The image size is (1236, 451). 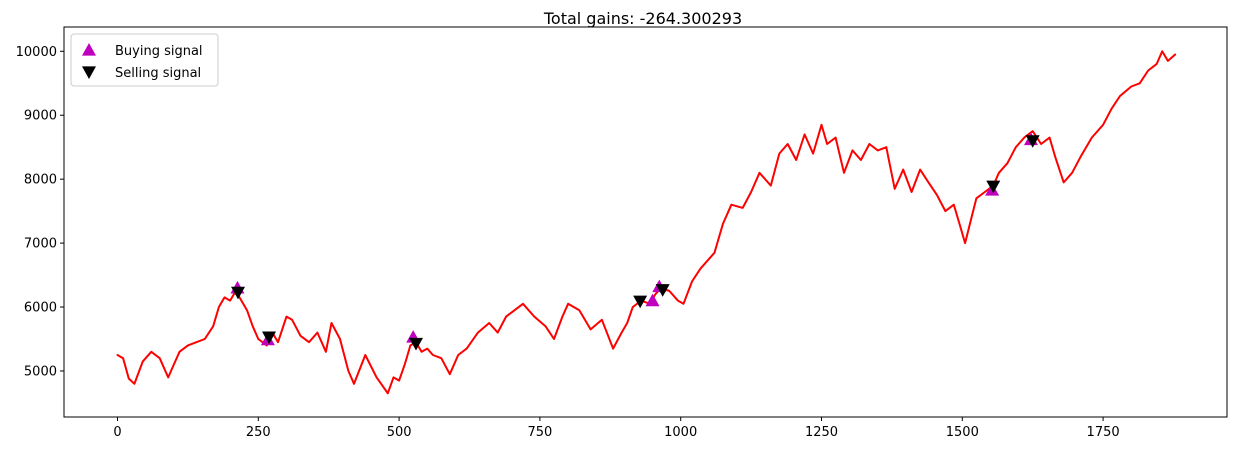 I want to click on legend-box, so click(x=144, y=60).